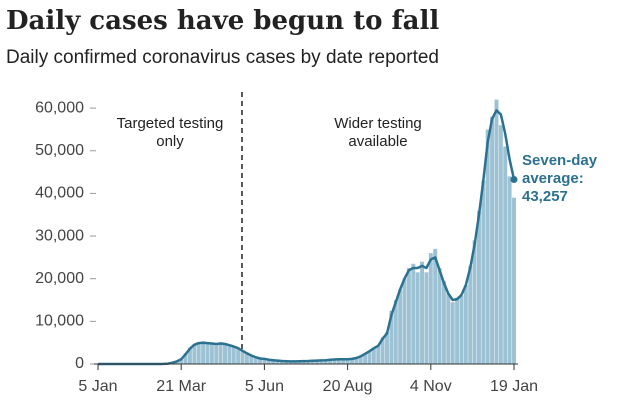 The height and width of the screenshot is (407, 640). Describe the element at coordinates (181, 386) in the screenshot. I see `x-tick-label: 21 Mar` at that location.